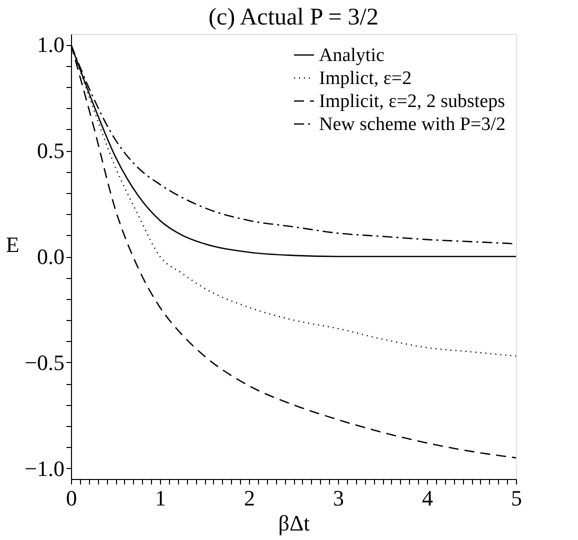 This screenshot has height=540, width=578. I want to click on x-tick-label: 4, so click(427, 498).